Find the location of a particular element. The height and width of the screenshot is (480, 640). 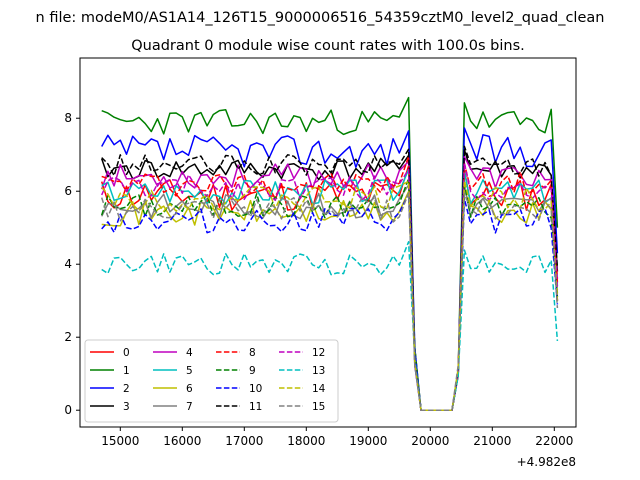

x-offset-label: +4.982e8 is located at coordinates (546, 462).